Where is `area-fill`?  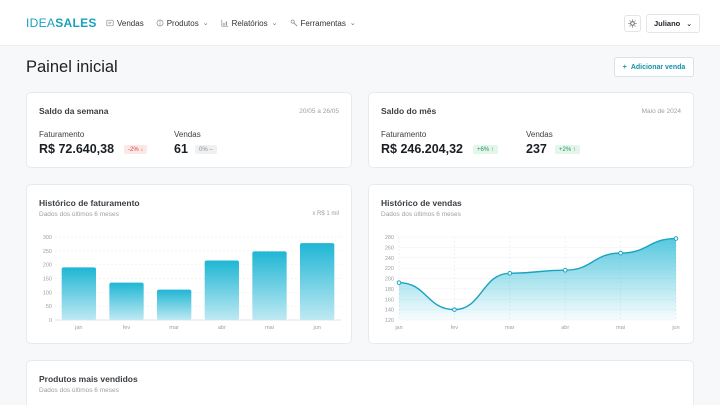
area-fill is located at coordinates (537, 279).